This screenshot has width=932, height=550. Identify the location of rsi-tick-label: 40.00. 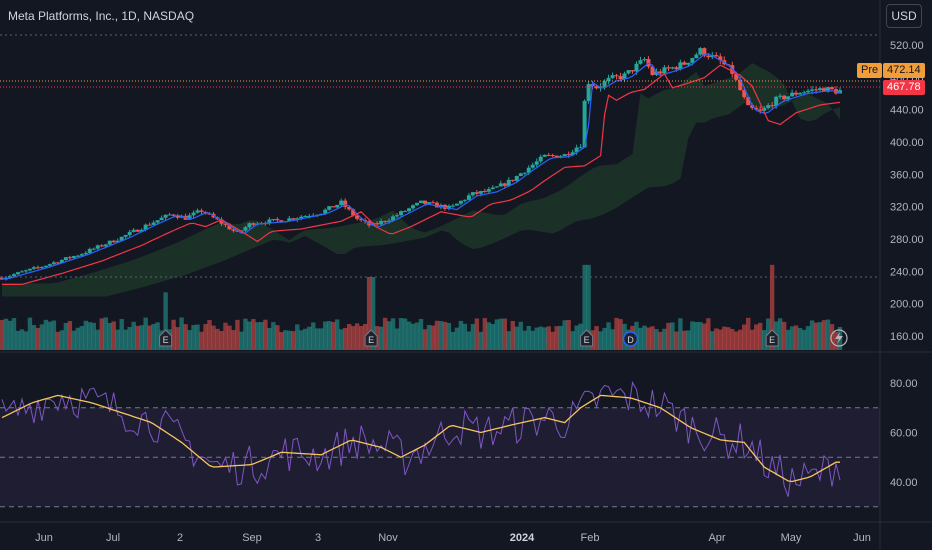
(904, 483).